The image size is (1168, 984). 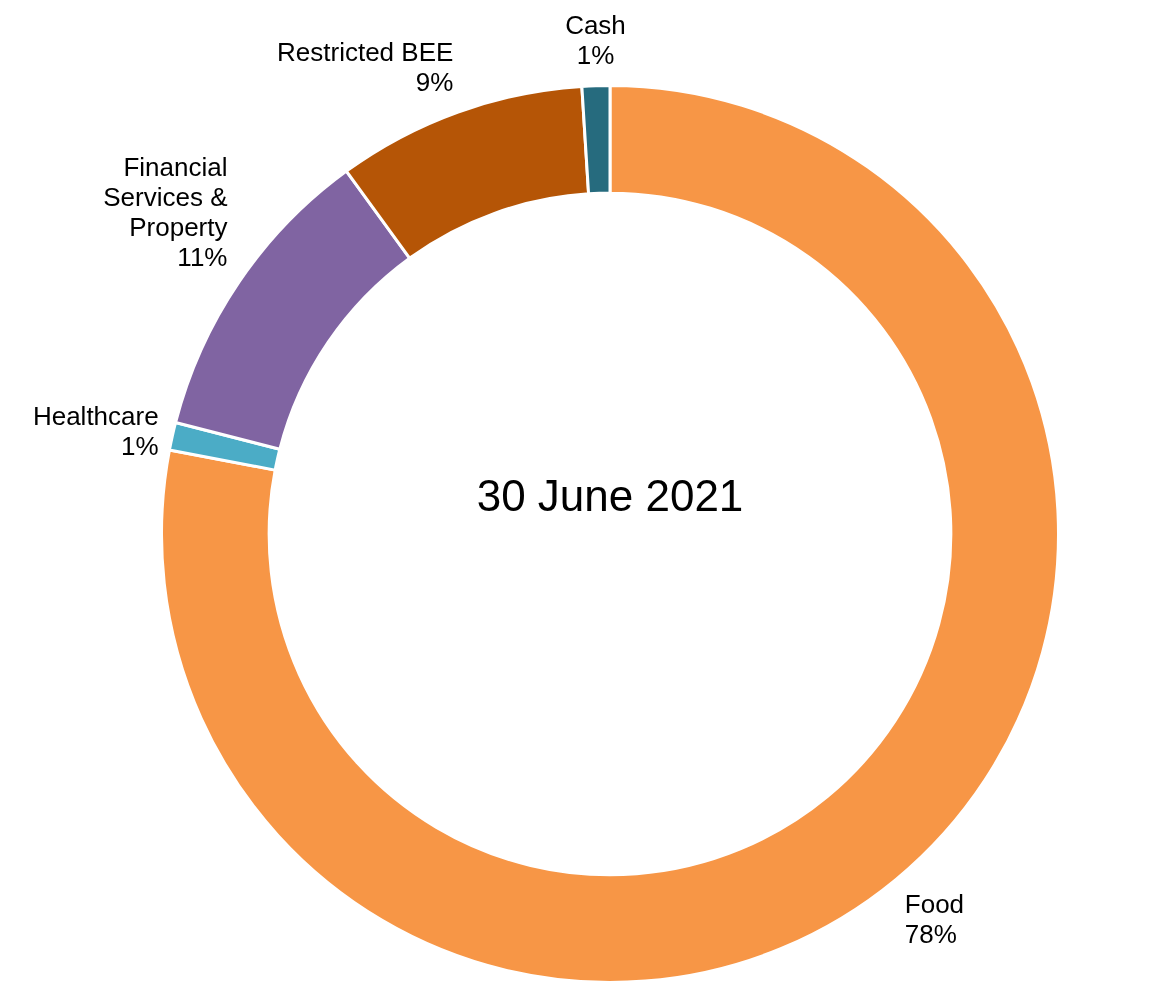 I want to click on data-label: 9%, so click(x=434, y=82).